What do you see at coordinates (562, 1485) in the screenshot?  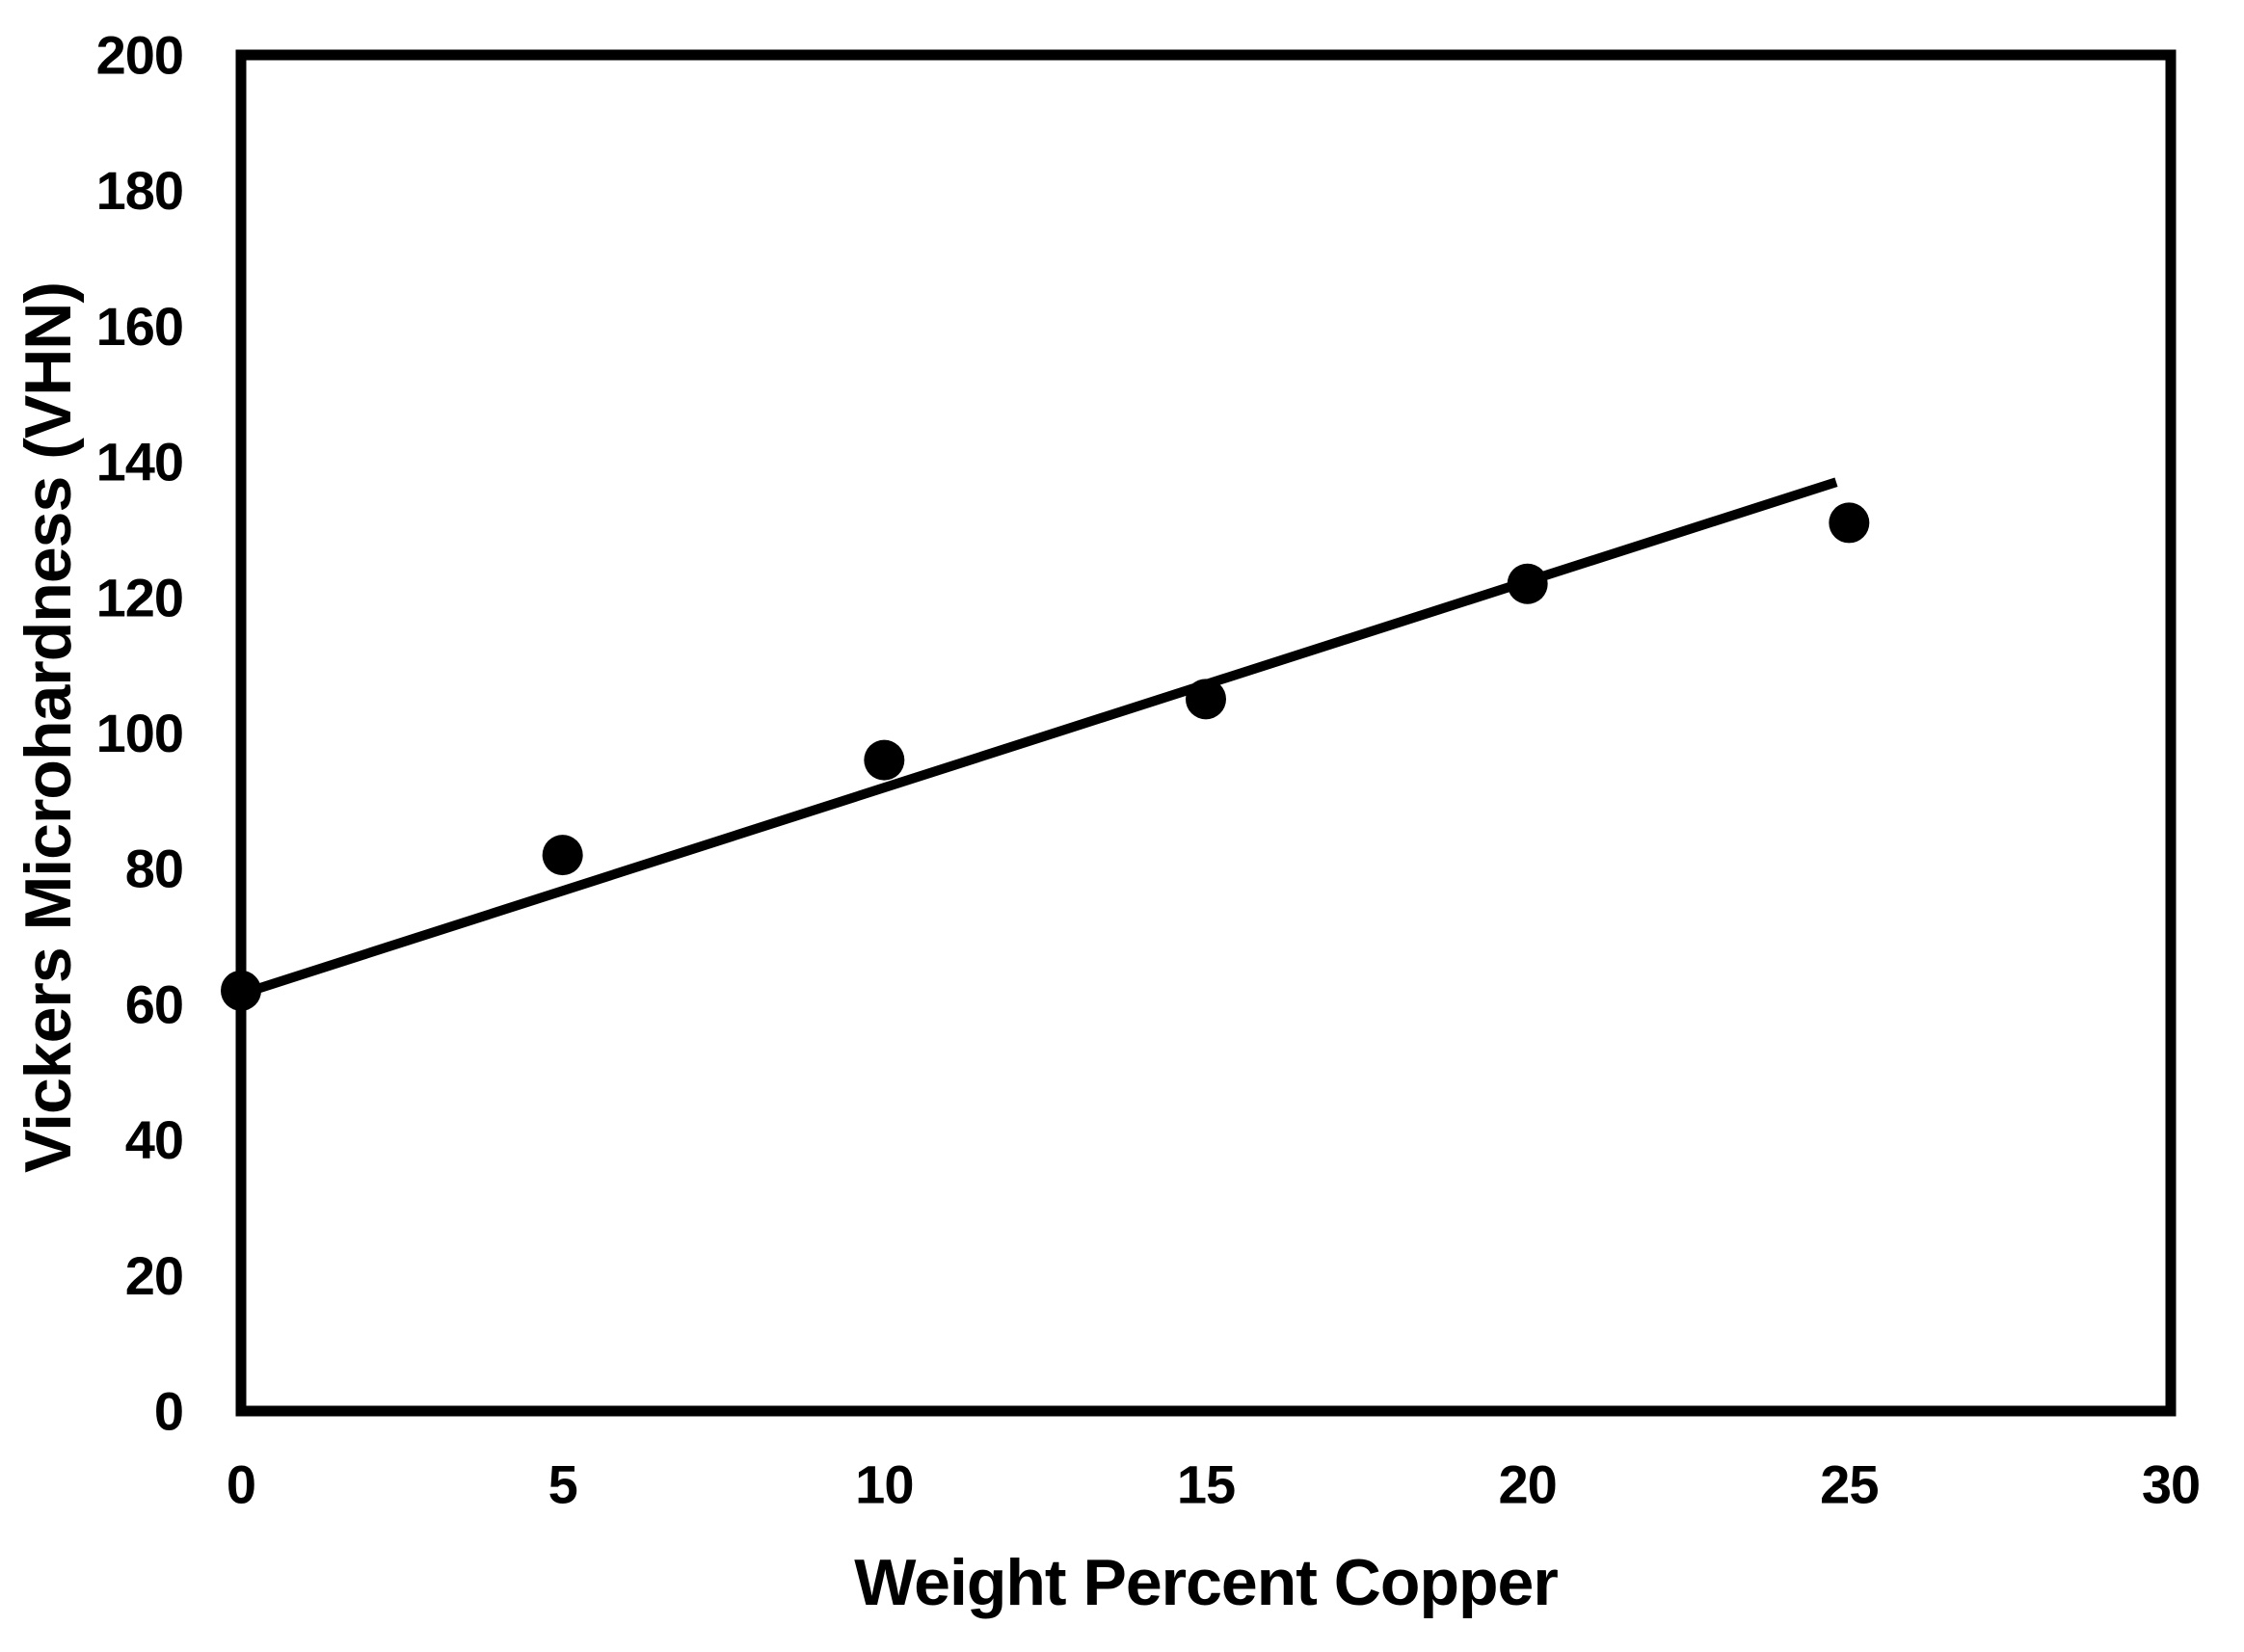 I see `x-tick-label: 5` at bounding box center [562, 1485].